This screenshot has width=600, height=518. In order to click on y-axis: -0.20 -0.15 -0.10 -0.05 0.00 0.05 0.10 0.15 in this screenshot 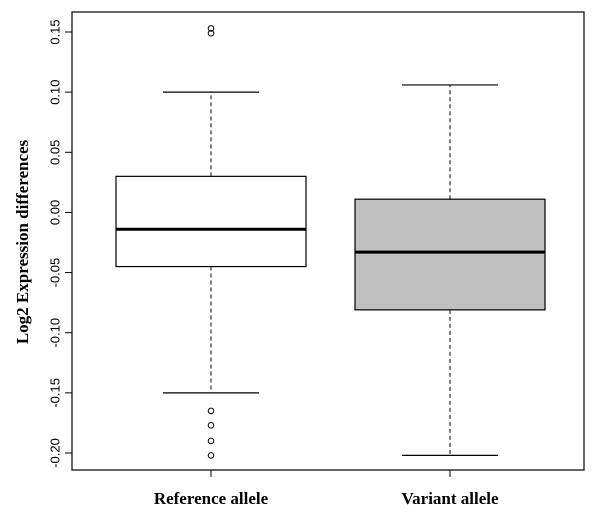, I will do `click(59, 243)`.